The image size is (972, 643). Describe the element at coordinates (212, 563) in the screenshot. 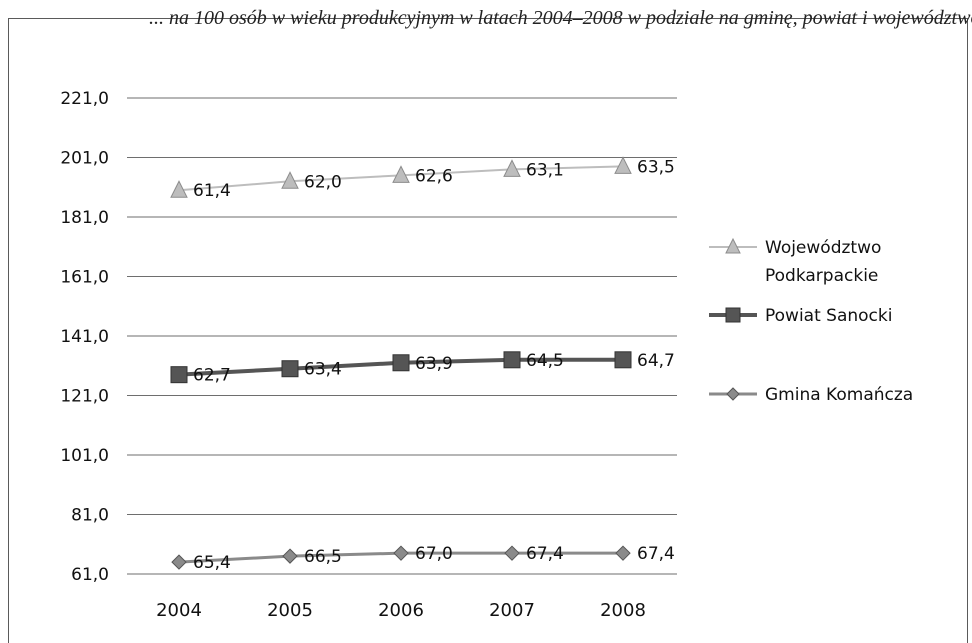

I see `data-label: 65,4` at that location.